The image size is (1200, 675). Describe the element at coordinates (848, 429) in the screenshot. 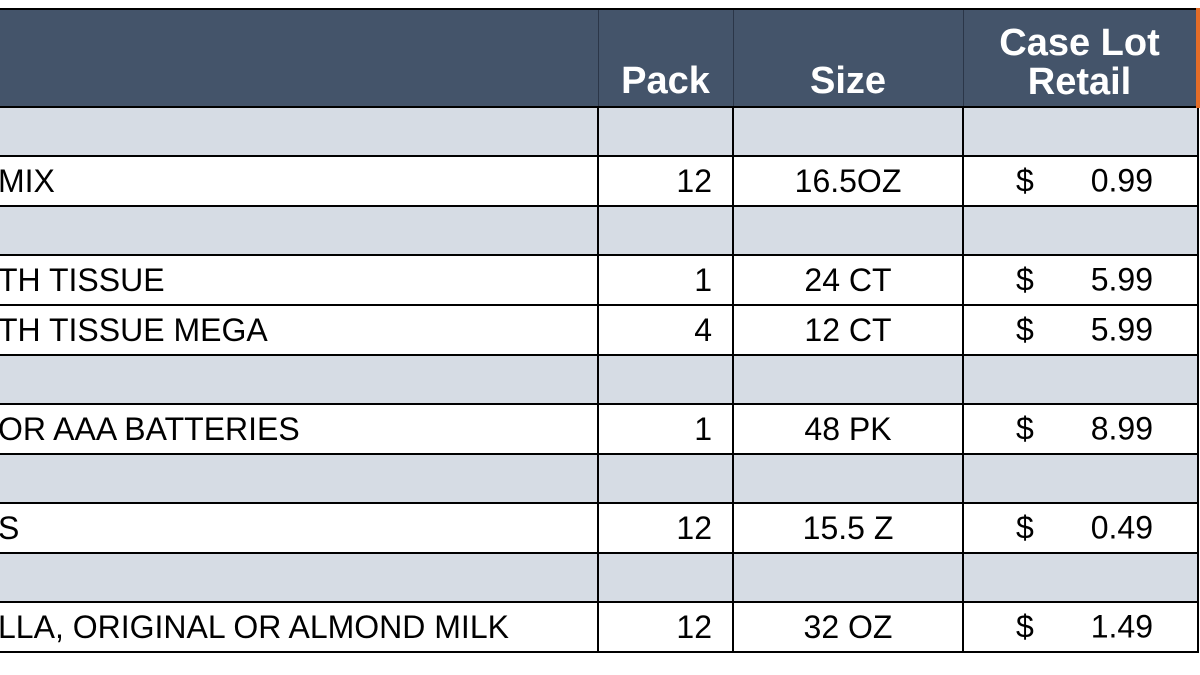

I see `item-size: 48 PK` at that location.